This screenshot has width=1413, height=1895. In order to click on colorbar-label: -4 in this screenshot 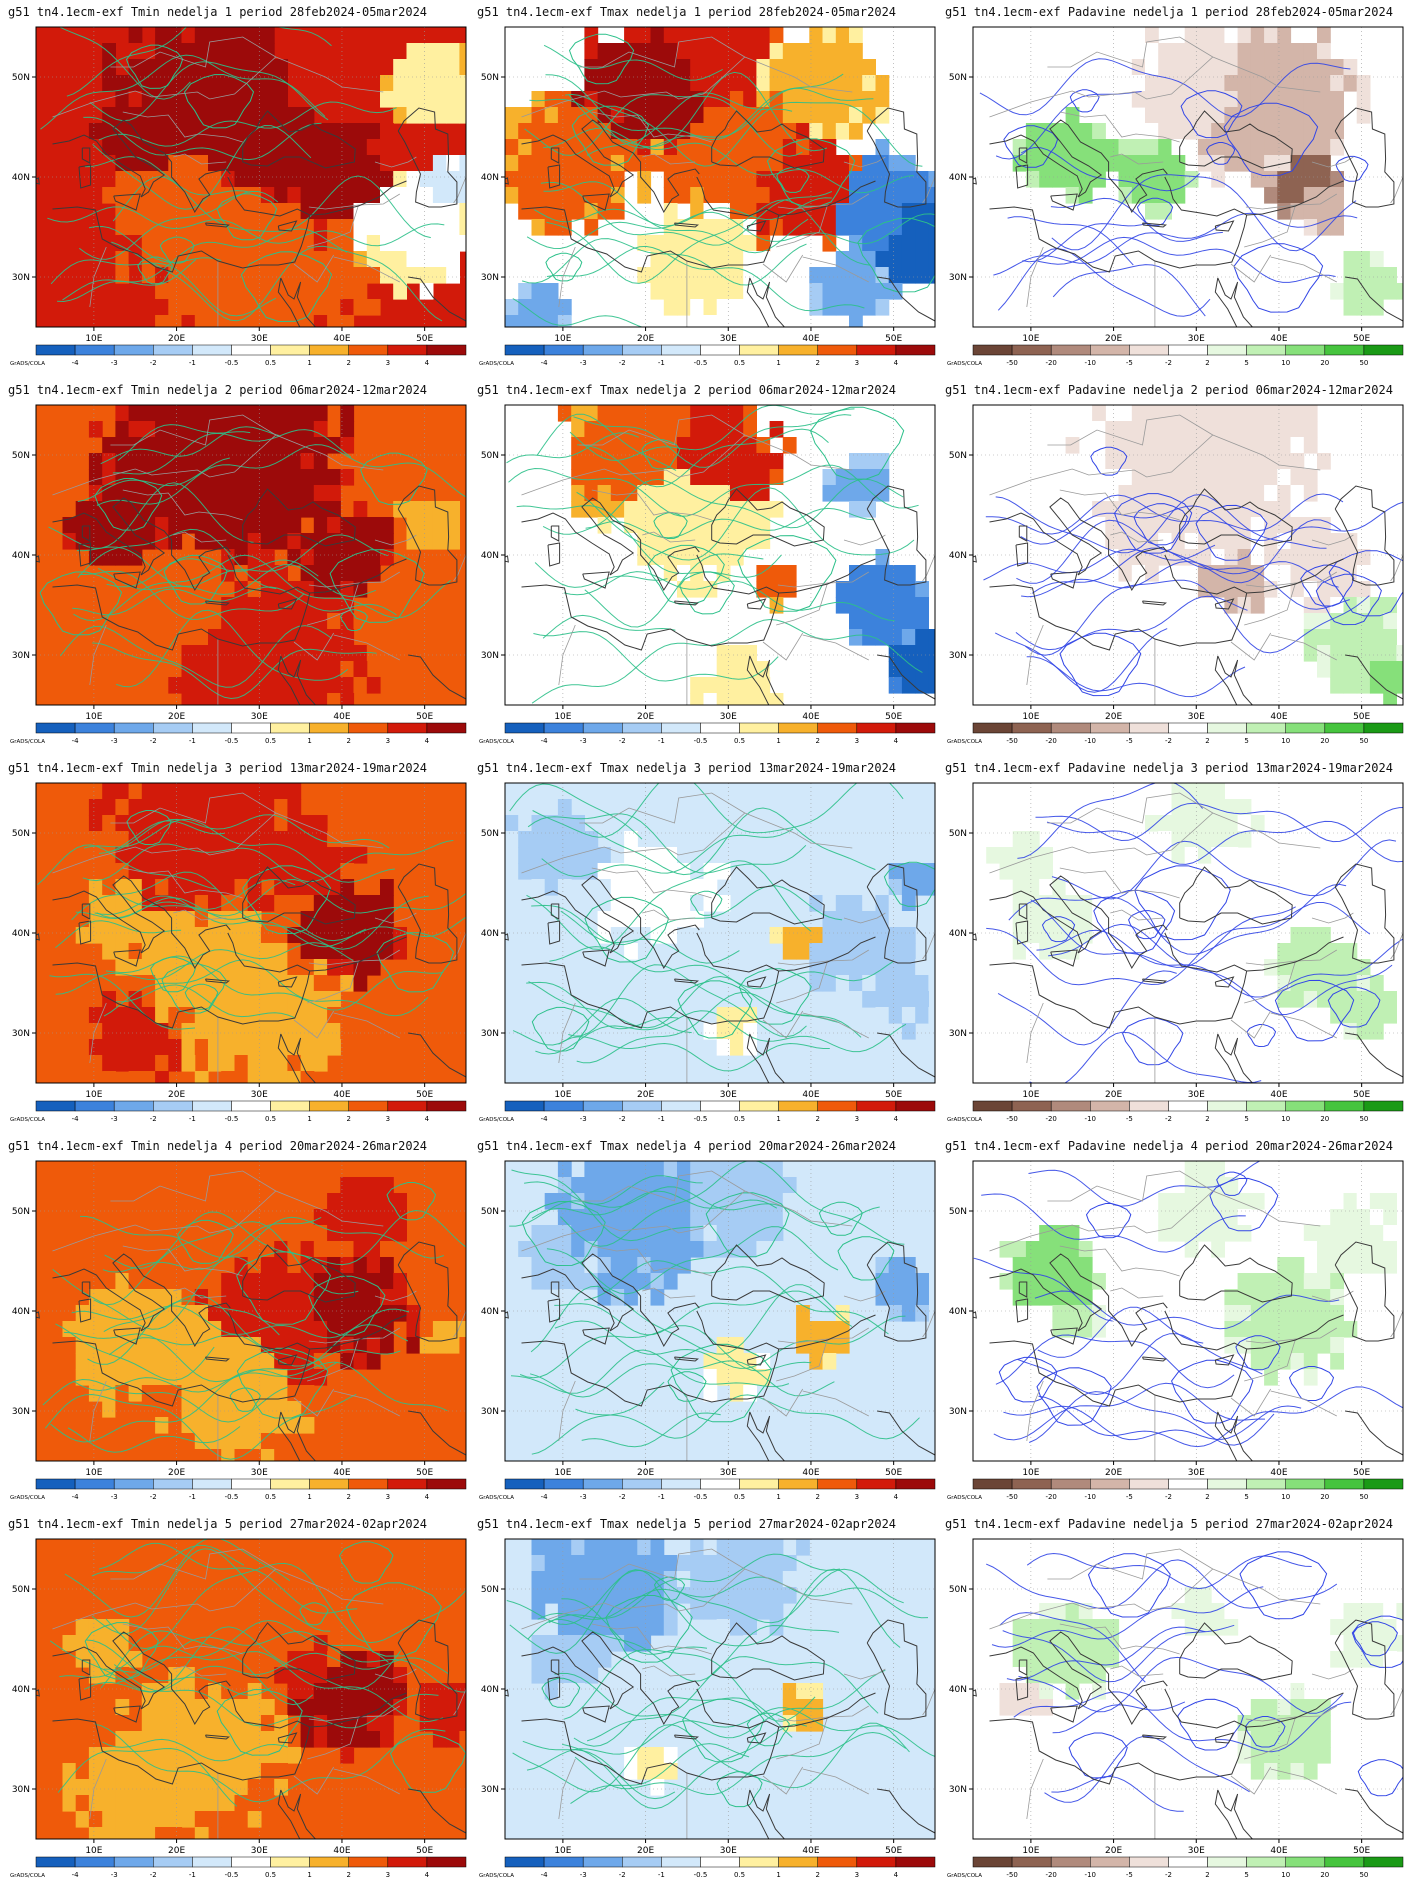, I will do `click(76, 363)`.